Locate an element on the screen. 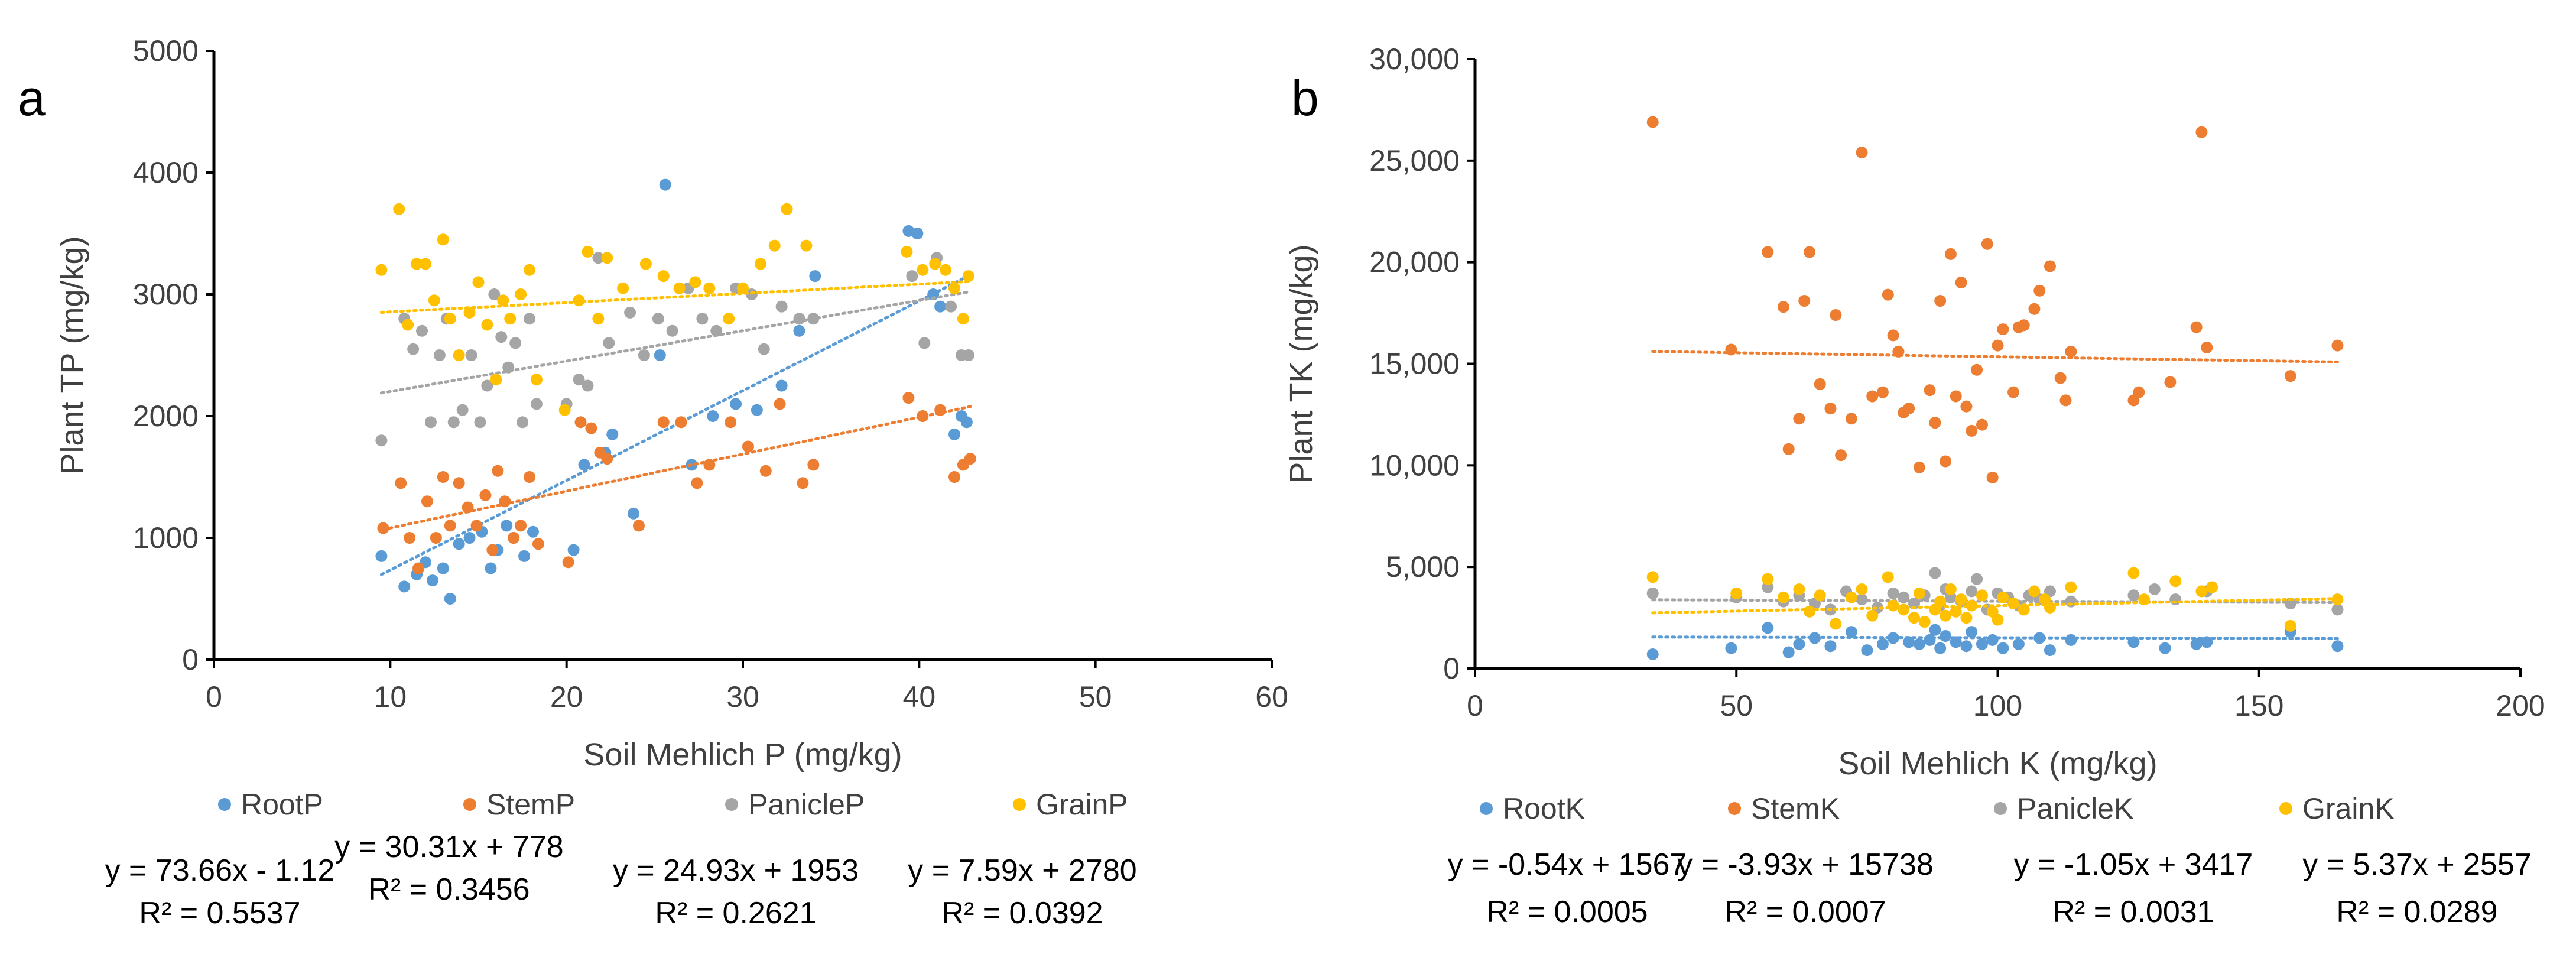 The image size is (2576, 964). x-tick-label: 0 is located at coordinates (1475, 705).